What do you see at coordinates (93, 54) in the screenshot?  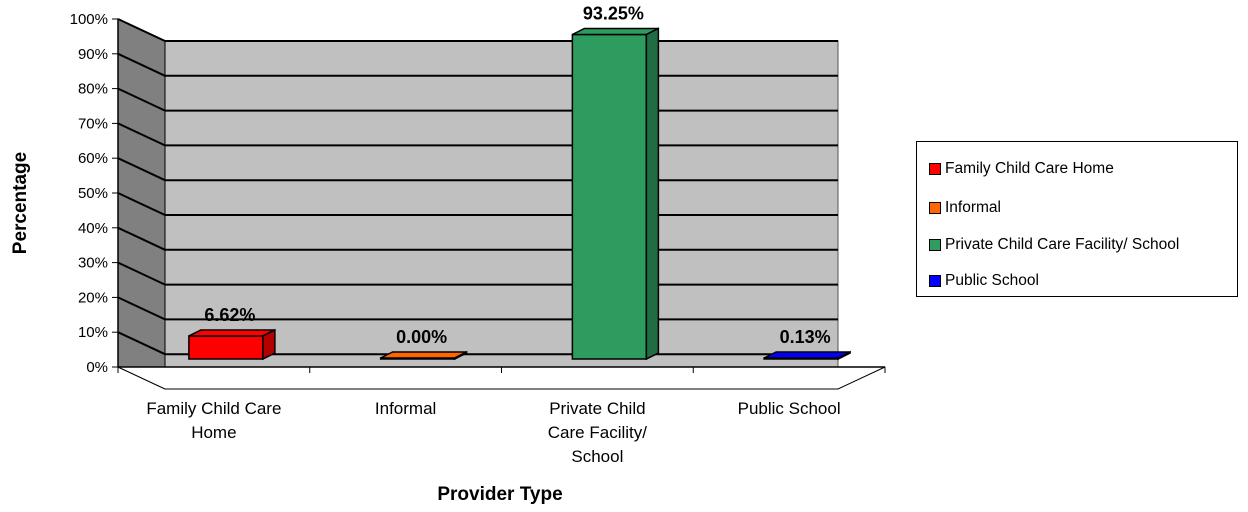 I see `y-tick-label: 90%` at bounding box center [93, 54].